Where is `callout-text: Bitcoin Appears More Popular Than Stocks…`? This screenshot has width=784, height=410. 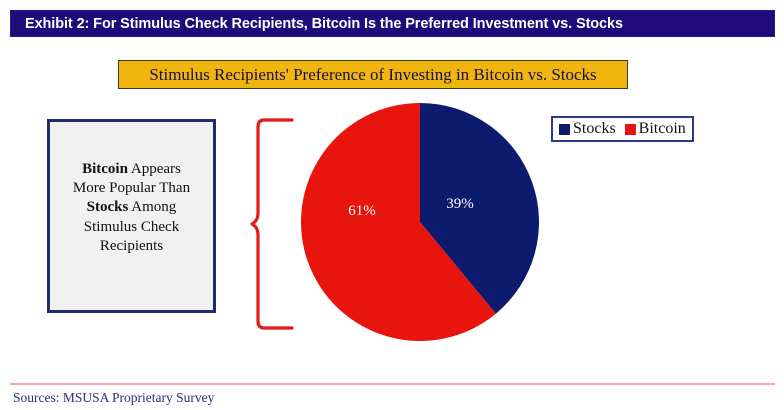 callout-text: Bitcoin Appears More Popular Than Stocks… is located at coordinates (131, 216).